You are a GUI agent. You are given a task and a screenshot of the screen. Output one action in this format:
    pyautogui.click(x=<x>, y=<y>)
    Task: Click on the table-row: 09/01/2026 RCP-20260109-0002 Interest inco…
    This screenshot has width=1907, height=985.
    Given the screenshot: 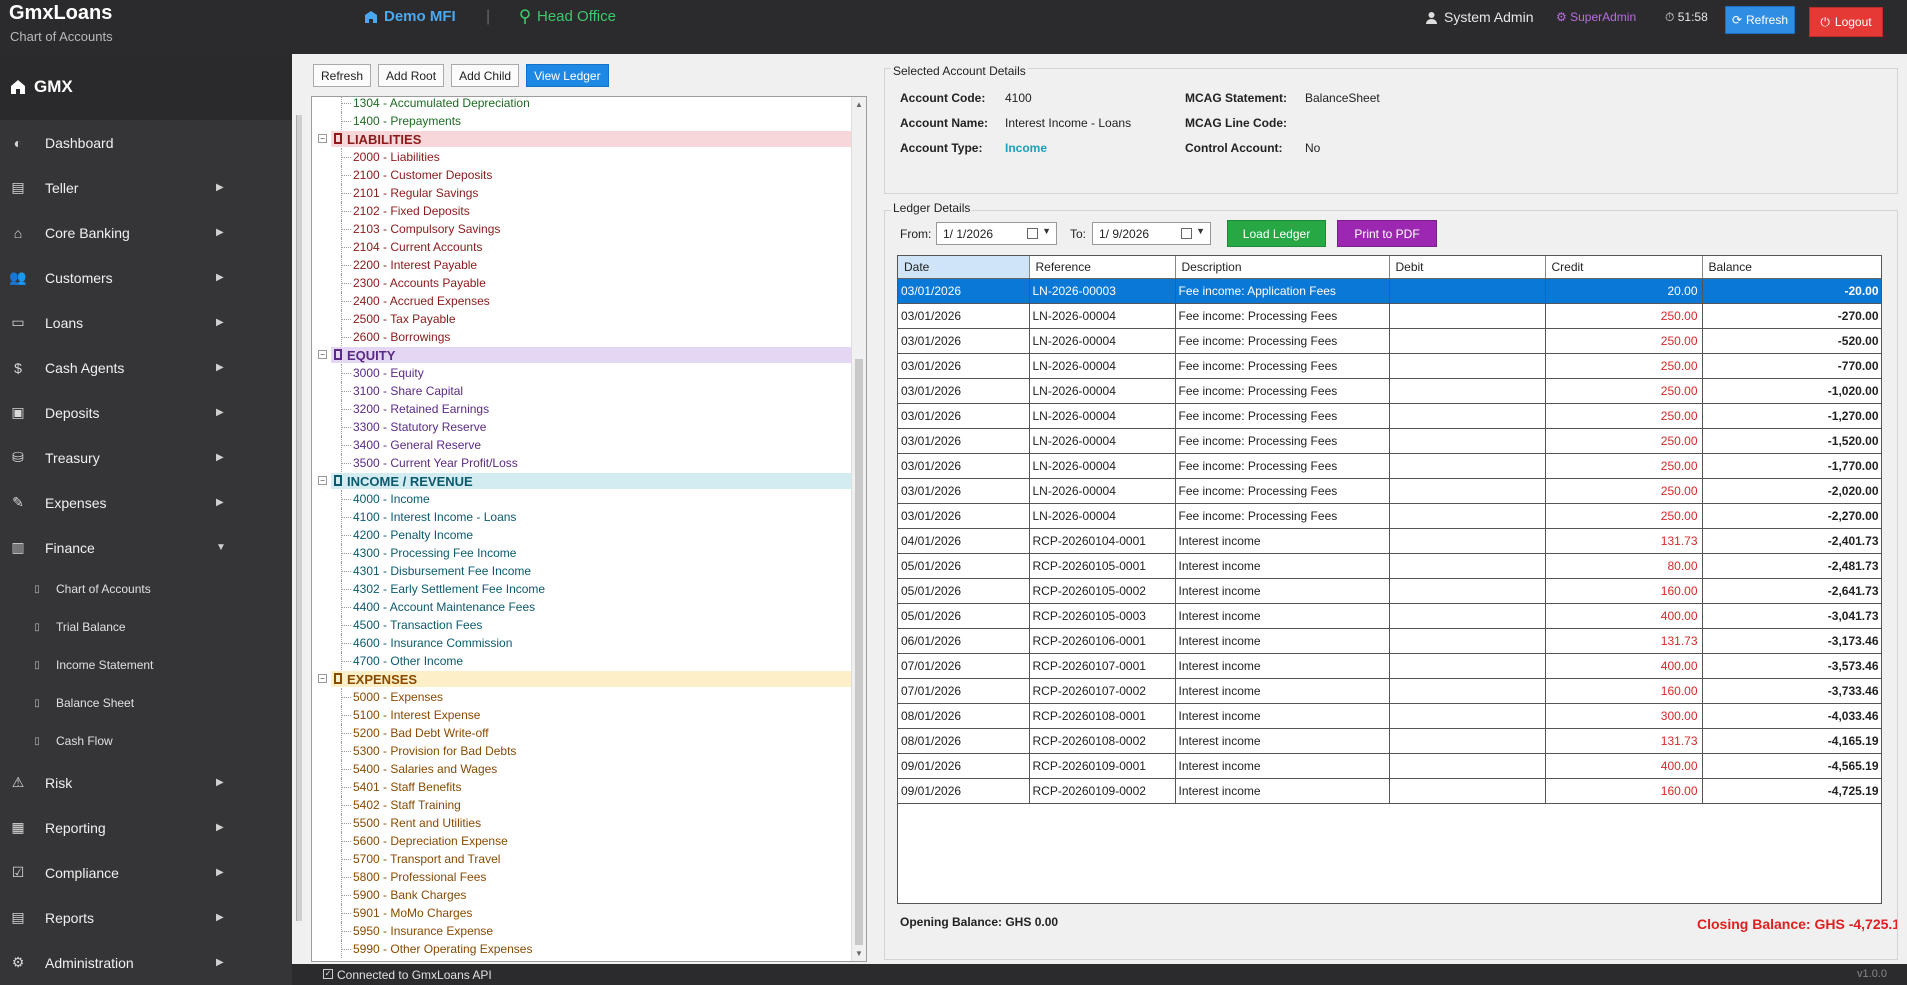 What is the action you would take?
    pyautogui.click(x=1389, y=791)
    